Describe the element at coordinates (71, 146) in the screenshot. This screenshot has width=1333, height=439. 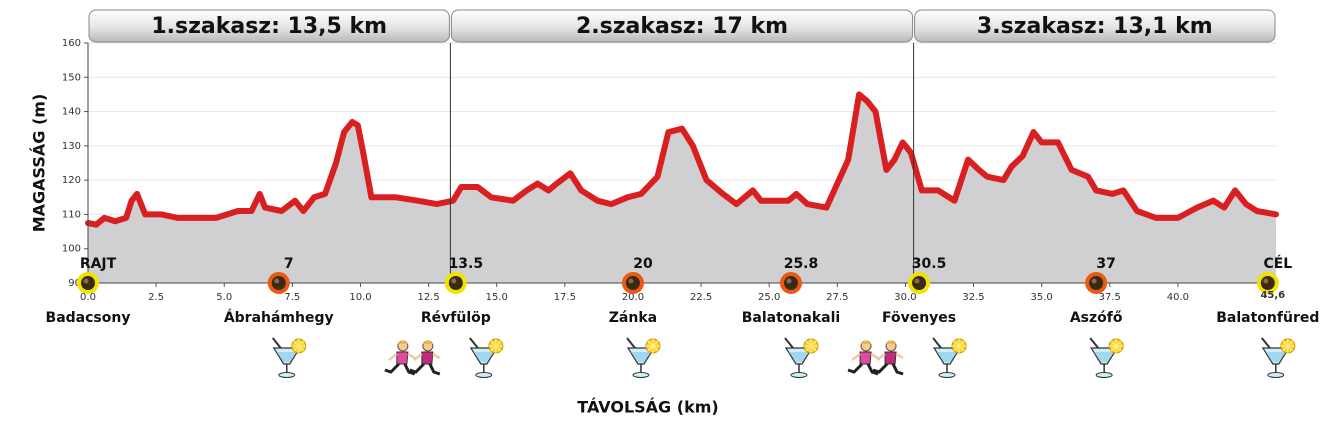
I see `y-tick-label: 130` at that location.